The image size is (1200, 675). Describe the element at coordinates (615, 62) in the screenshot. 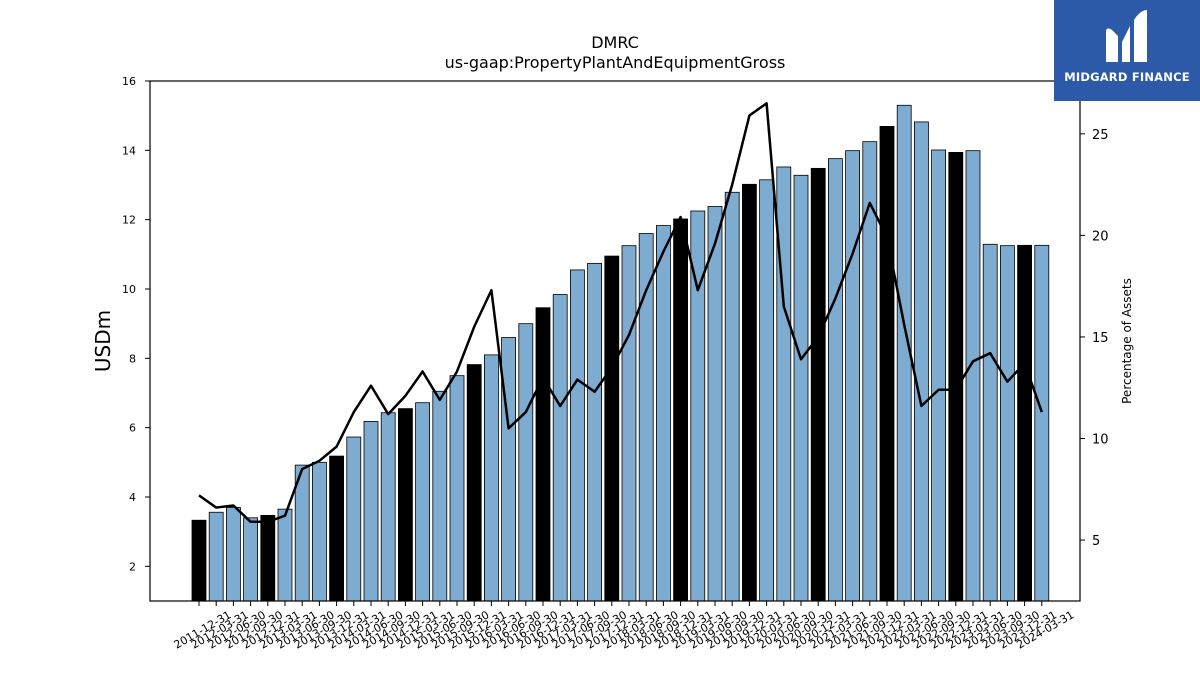

I see `chart-subtitle: us-gaap:PropertyPlantAndEquipmentGross` at that location.